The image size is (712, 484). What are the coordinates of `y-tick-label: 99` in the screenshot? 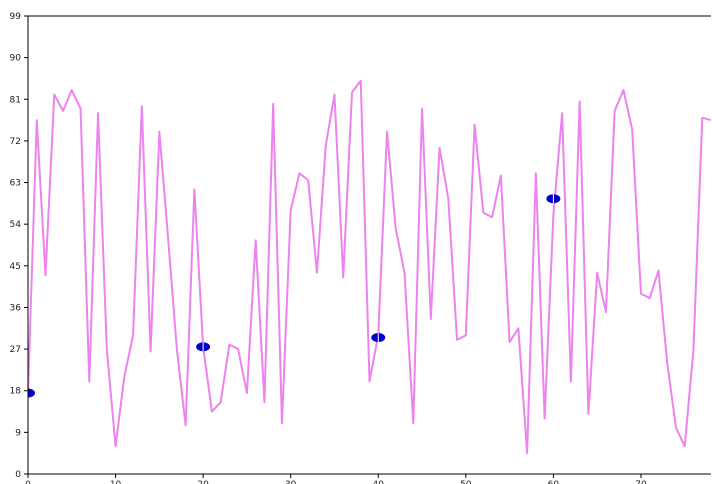 It's located at (16, 17).